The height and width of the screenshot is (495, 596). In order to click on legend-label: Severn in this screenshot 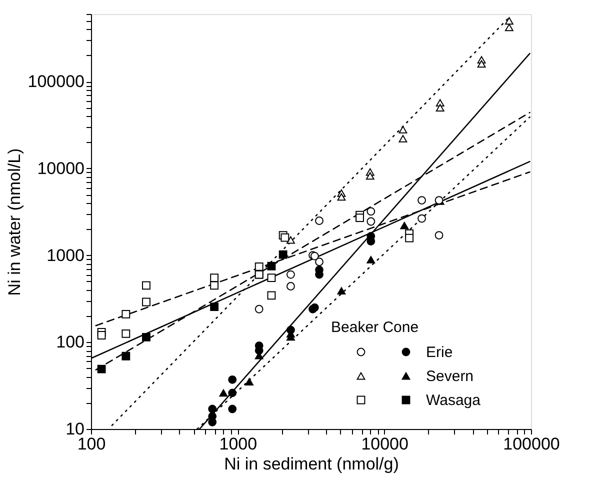, I will do `click(450, 376)`.